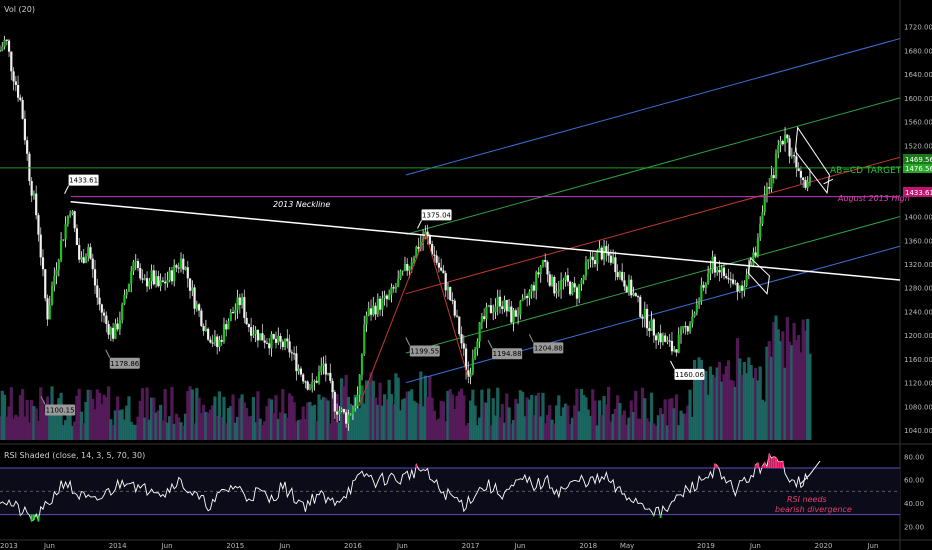 Image resolution: width=932 pixels, height=550 pixels. What do you see at coordinates (19, 9) in the screenshot?
I see `volume-indicator-label: Vol (20)` at bounding box center [19, 9].